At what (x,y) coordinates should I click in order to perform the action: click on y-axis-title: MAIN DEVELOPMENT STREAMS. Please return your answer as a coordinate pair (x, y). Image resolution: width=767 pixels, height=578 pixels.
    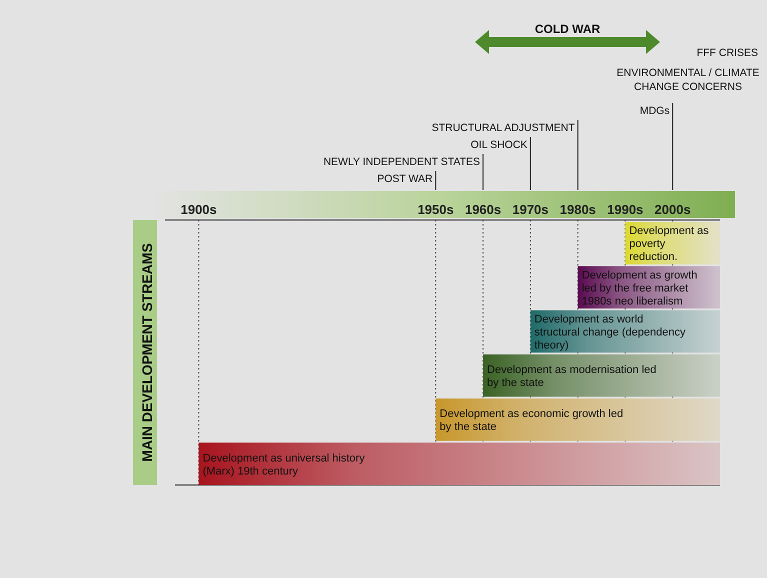
    Looking at the image, I should click on (147, 352).